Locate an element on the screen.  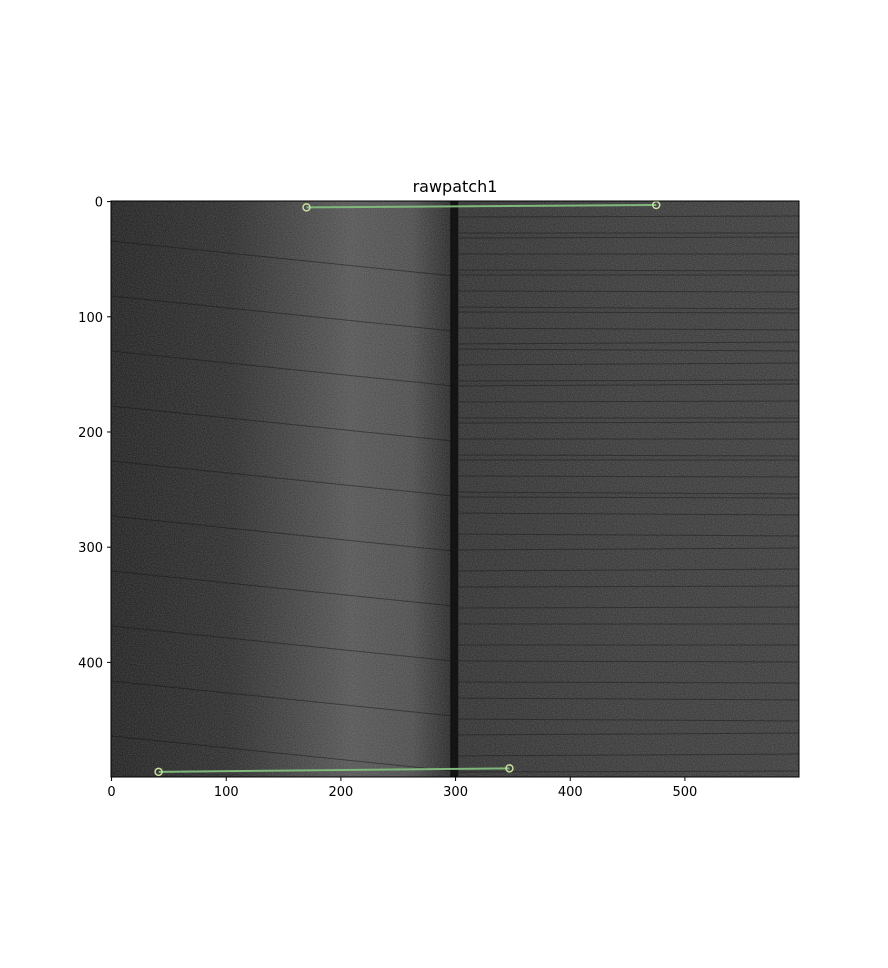
x-tick-label: 200 is located at coordinates (340, 792).